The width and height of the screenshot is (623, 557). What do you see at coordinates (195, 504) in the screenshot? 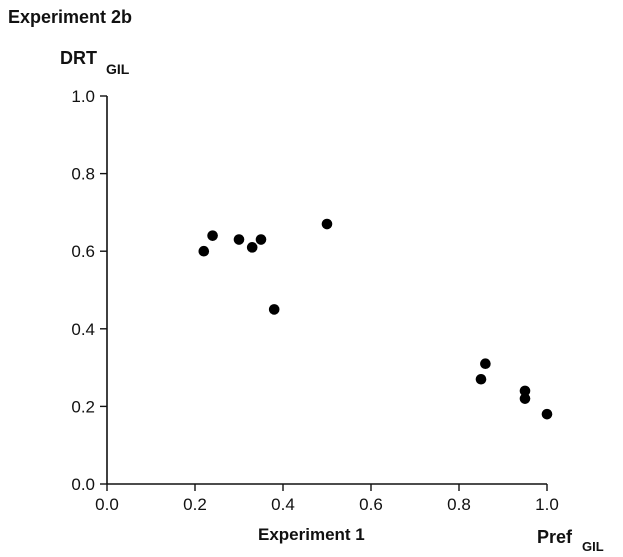
I see `x-tick-label: 0.2` at bounding box center [195, 504].